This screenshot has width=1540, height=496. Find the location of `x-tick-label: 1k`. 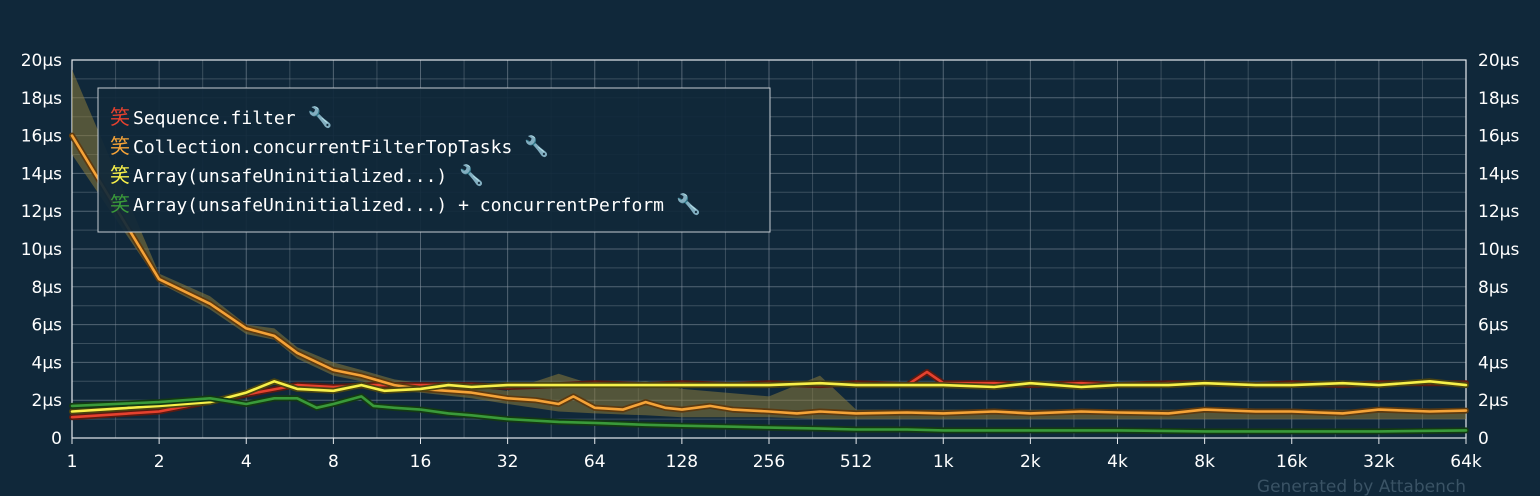

x-tick-label: 1k is located at coordinates (943, 462).